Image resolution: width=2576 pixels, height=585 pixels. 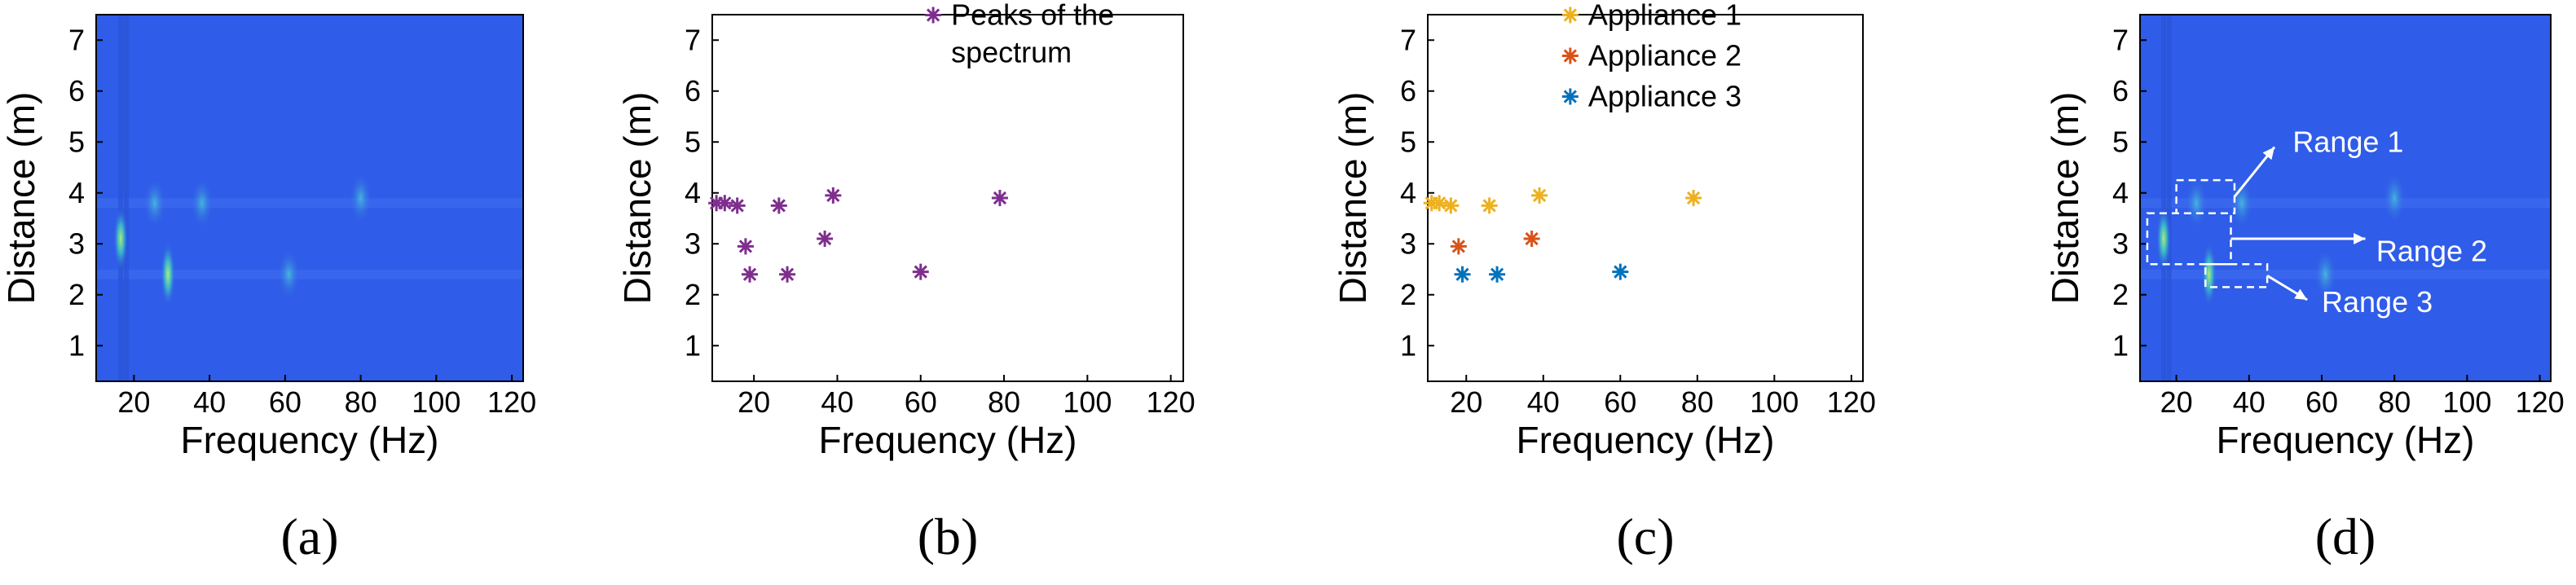 What do you see at coordinates (2120, 192) in the screenshot?
I see `chart-4-y-tick-label: 4` at bounding box center [2120, 192].